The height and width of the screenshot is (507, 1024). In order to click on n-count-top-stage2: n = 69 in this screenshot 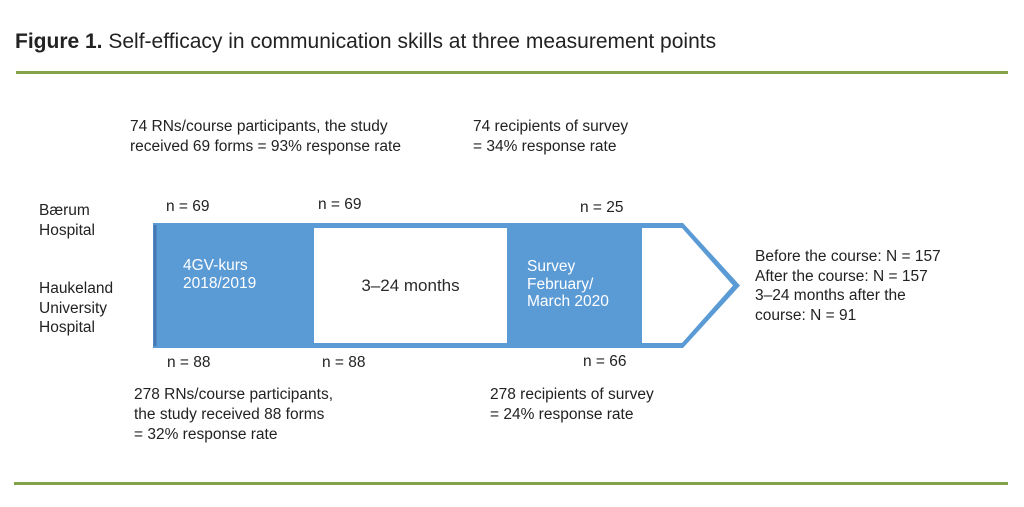, I will do `click(340, 204)`.